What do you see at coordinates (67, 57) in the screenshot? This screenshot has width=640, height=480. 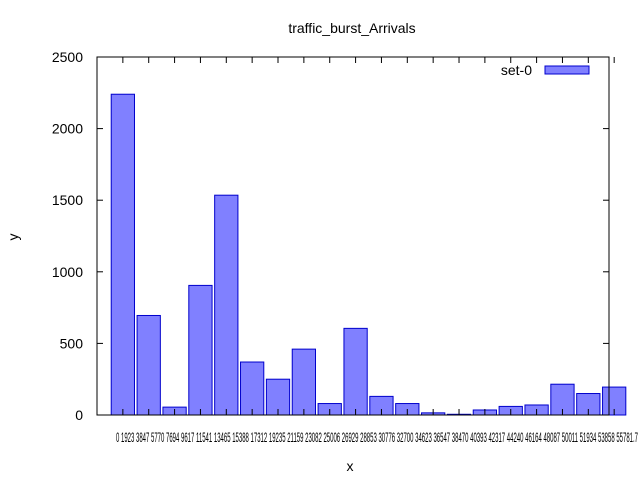 I see `y-tick-label-5: 2500` at bounding box center [67, 57].